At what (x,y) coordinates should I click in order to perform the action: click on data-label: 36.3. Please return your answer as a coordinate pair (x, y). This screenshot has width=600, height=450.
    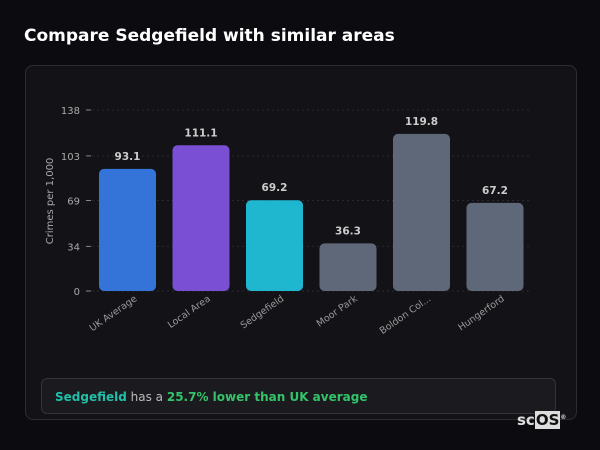
    Looking at the image, I should click on (348, 231).